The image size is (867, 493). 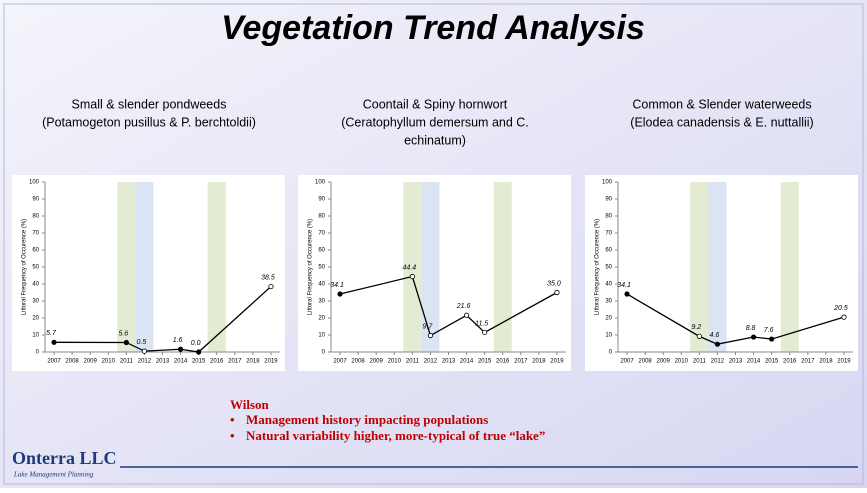 What do you see at coordinates (696, 327) in the screenshot?
I see `value-label: 9.2` at bounding box center [696, 327].